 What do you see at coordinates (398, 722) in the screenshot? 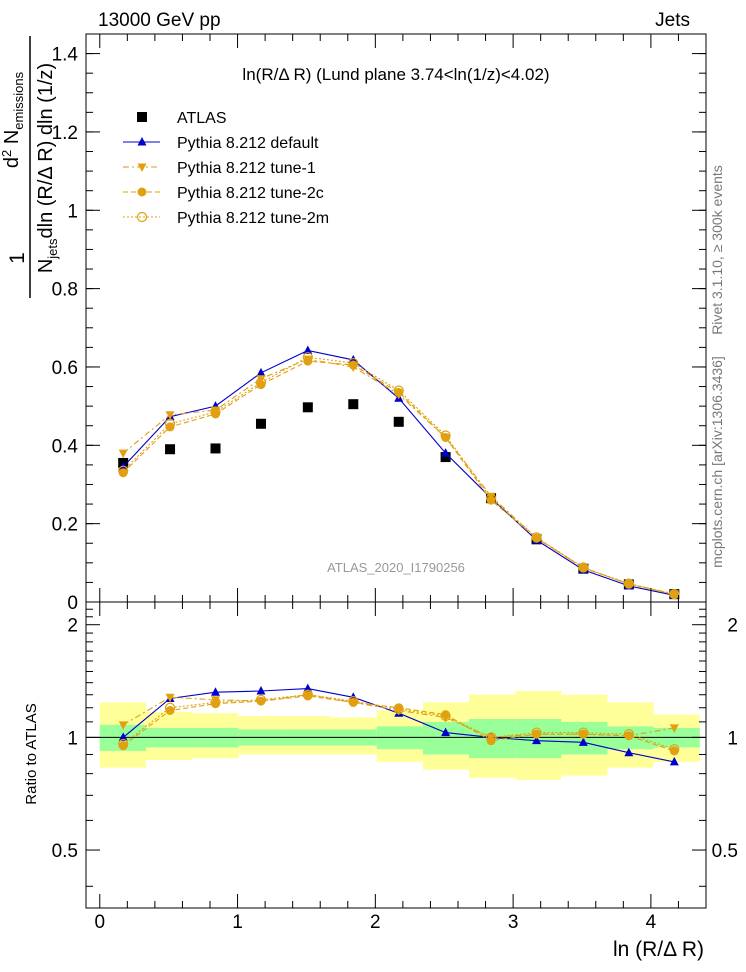
I see `ratio-line-pythia-8-212-tune-2m` at bounding box center [398, 722].